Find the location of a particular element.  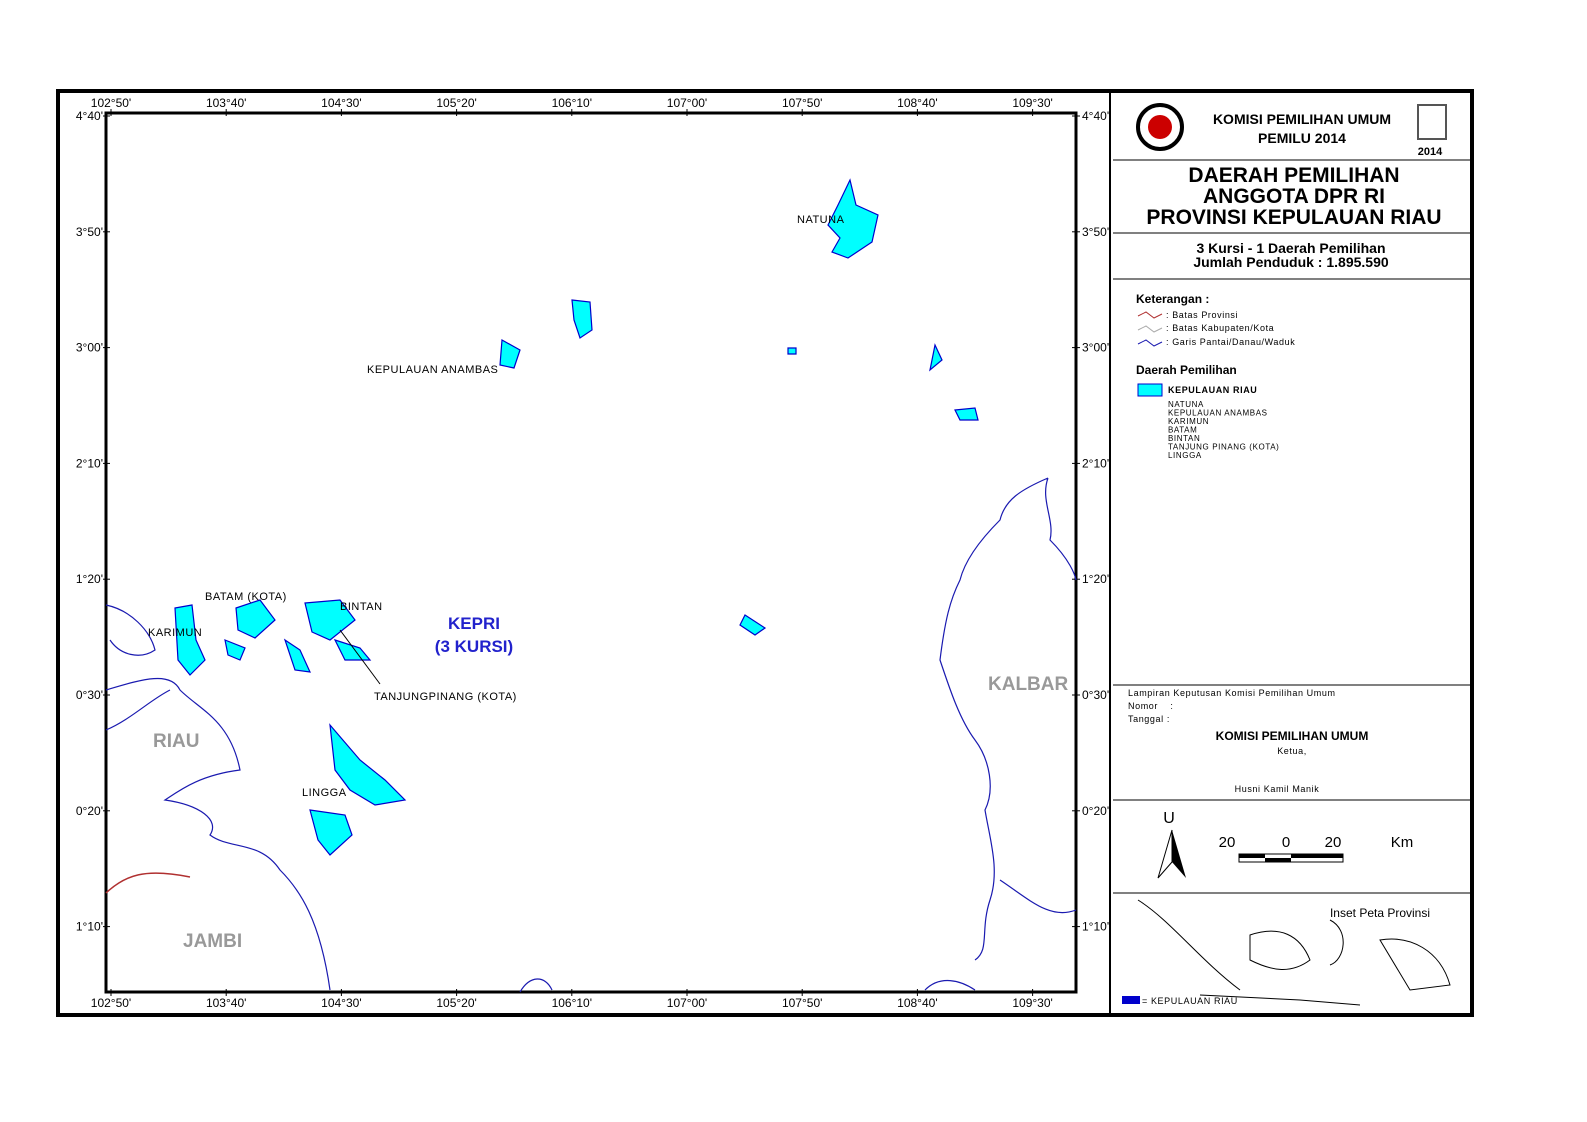

inset-legend: = KEPULAUAN RIAU is located at coordinates (1190, 1001).